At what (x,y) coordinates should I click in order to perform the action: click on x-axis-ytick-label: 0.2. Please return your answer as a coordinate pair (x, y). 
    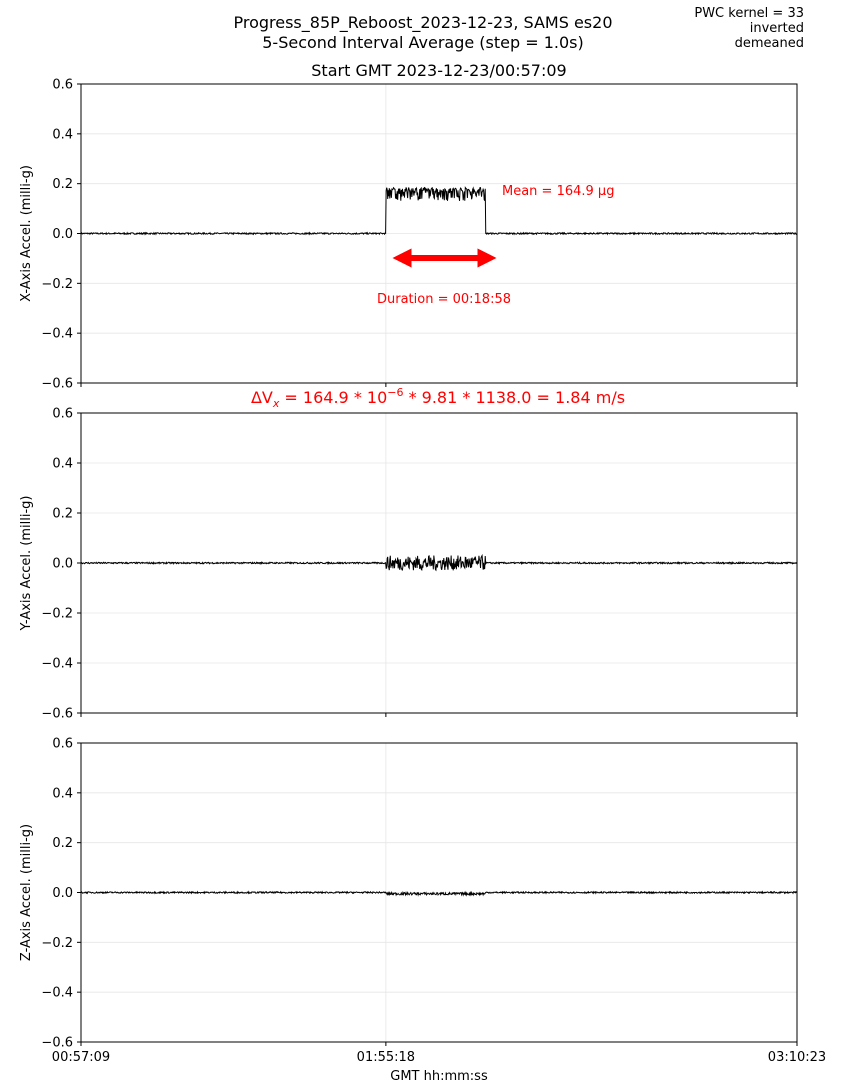
    Looking at the image, I should click on (62, 184).